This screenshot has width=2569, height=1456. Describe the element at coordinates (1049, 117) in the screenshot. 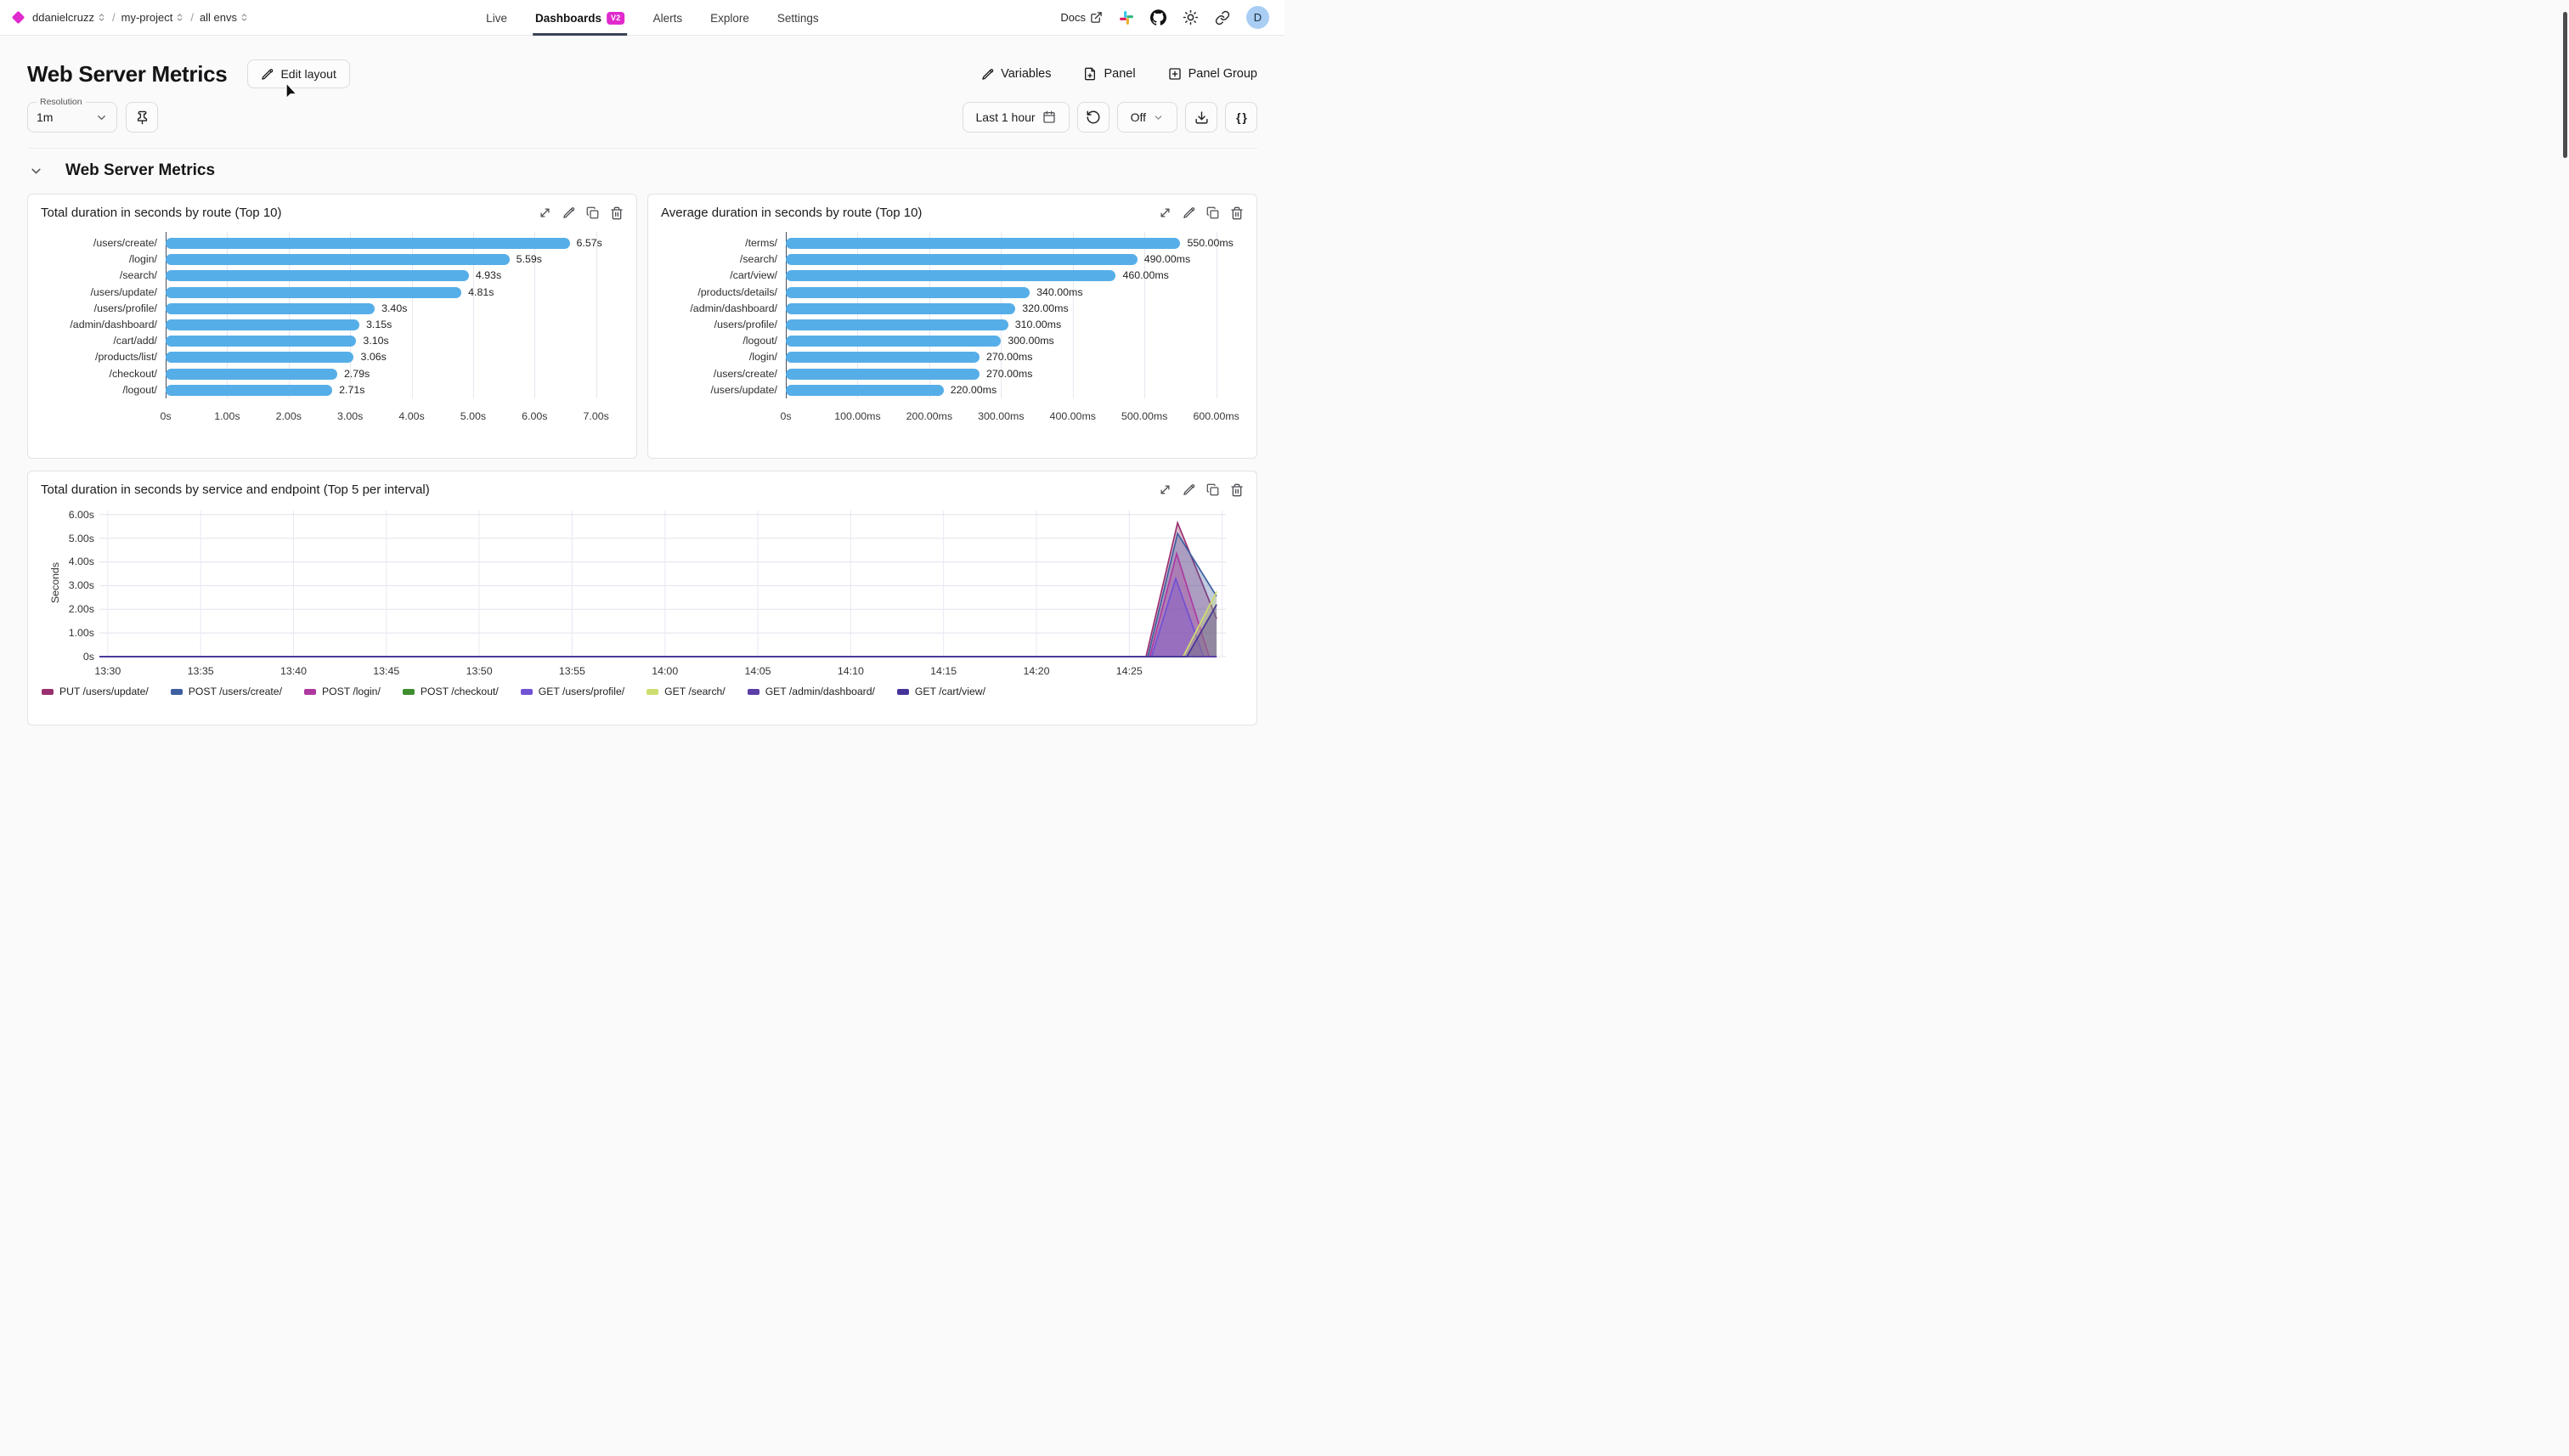

I see `calendar-icon` at that location.